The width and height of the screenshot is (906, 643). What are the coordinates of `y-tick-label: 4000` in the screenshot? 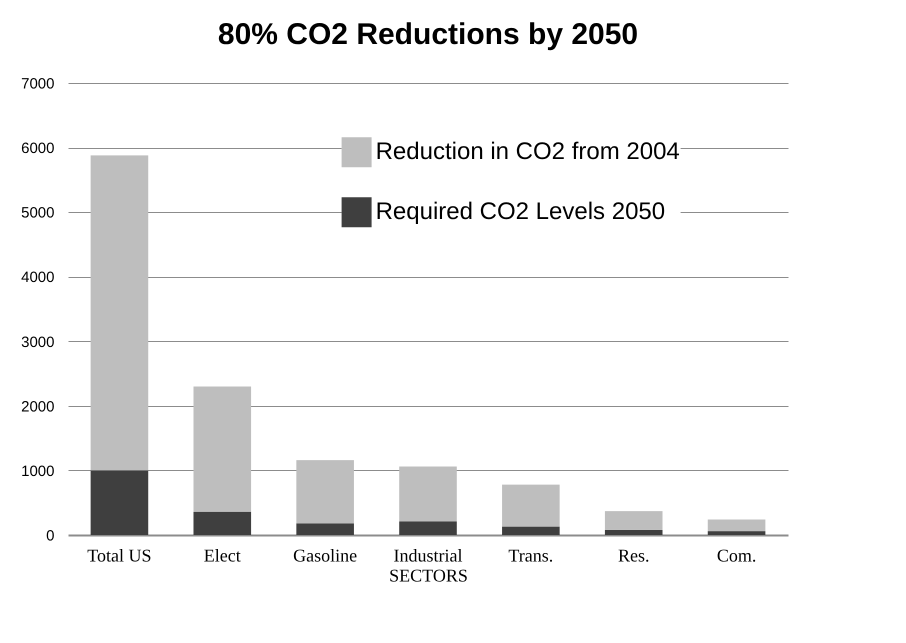 It's located at (37, 277).